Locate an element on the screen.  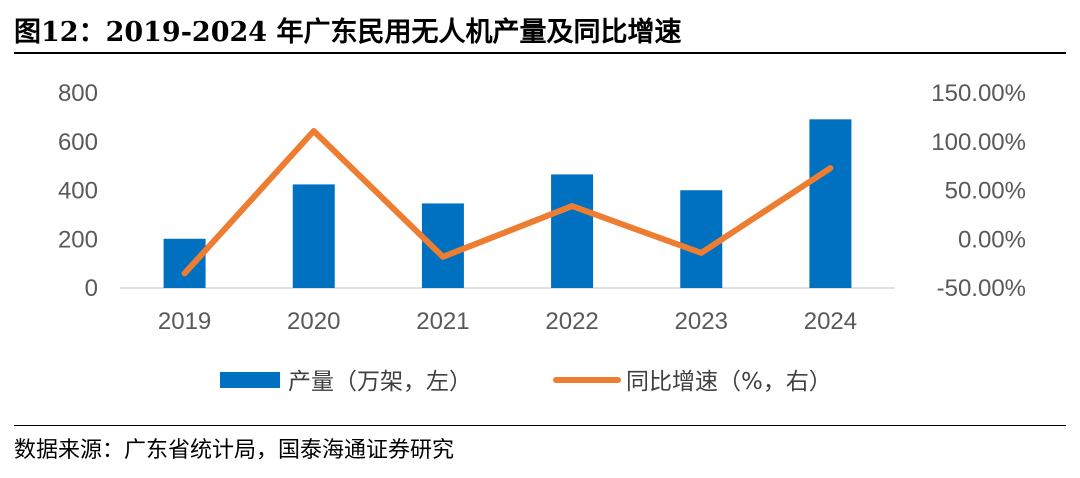
legend: 产量（万架，左） 同比增速（%，右） is located at coordinates (526, 382).